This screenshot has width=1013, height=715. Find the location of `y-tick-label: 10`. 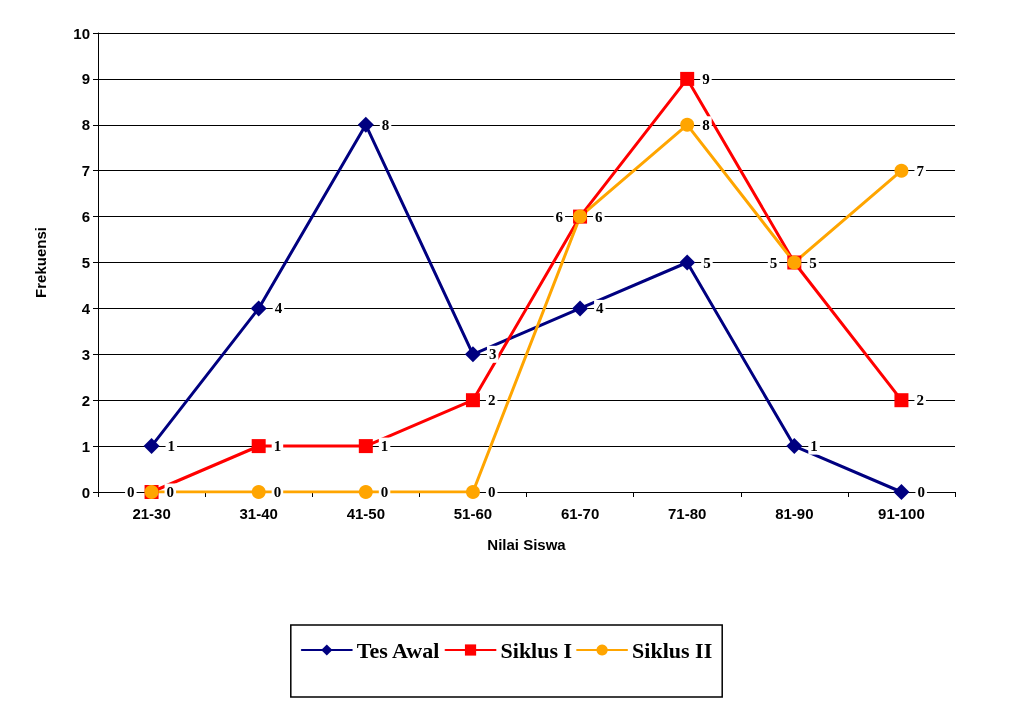

y-tick-label: 10 is located at coordinates (81, 33).